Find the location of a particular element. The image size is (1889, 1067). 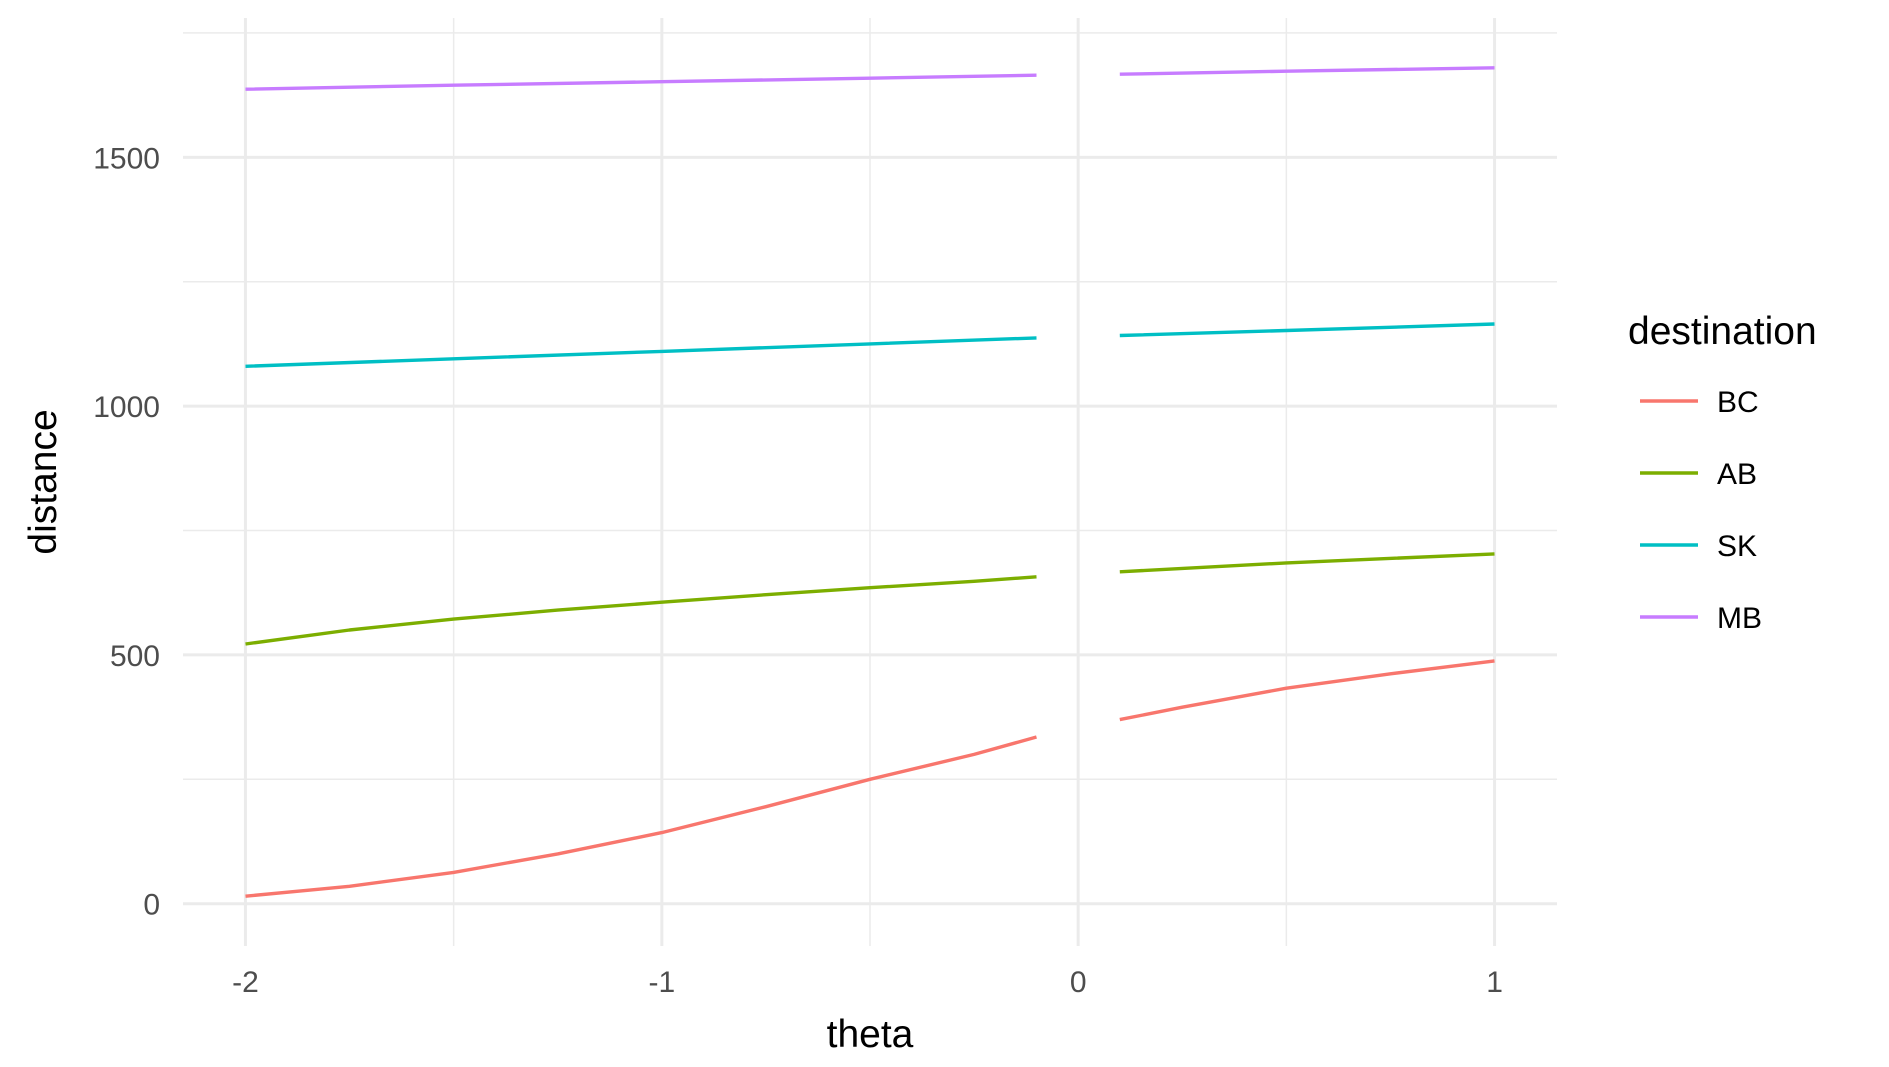

x-tick-label: -2 is located at coordinates (245, 982).